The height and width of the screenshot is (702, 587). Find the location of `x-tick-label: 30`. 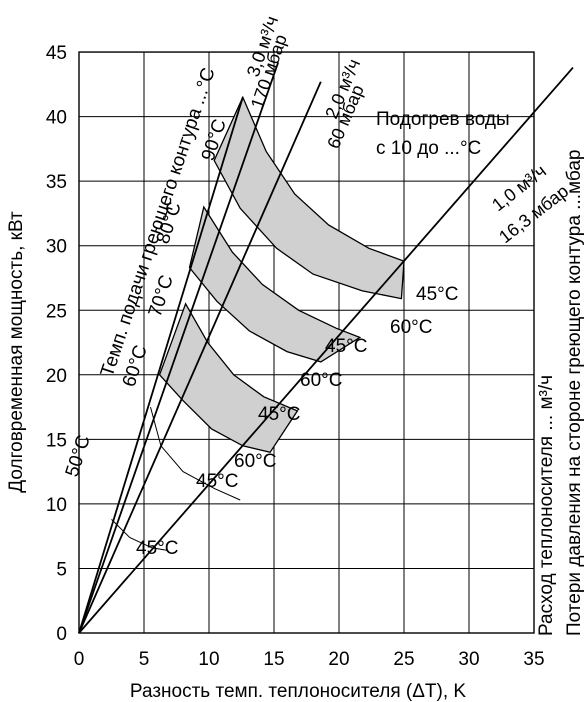

x-tick-label: 30 is located at coordinates (468, 659).